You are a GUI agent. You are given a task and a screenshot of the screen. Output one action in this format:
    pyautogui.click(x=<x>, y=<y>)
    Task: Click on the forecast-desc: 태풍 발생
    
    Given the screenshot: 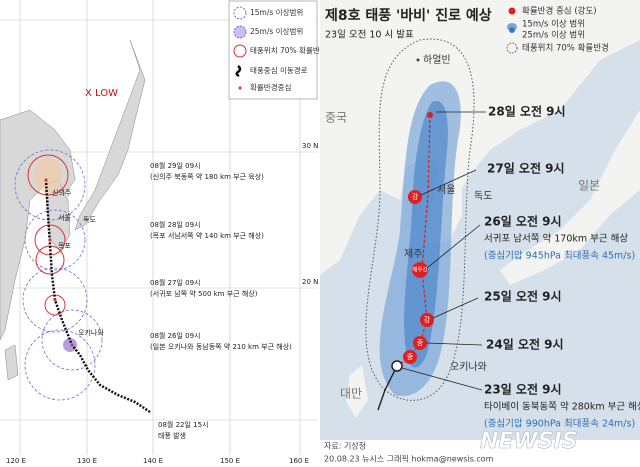 What is the action you would take?
    pyautogui.click(x=172, y=435)
    